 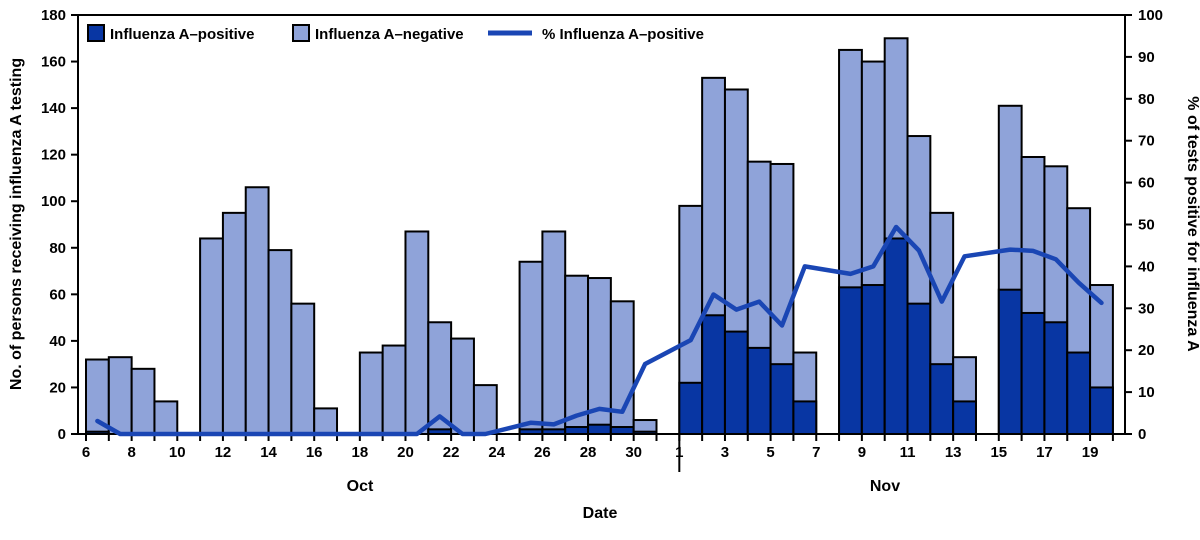 What do you see at coordinates (53, 15) in the screenshot?
I see `left-axis-tick-label: 180` at bounding box center [53, 15].